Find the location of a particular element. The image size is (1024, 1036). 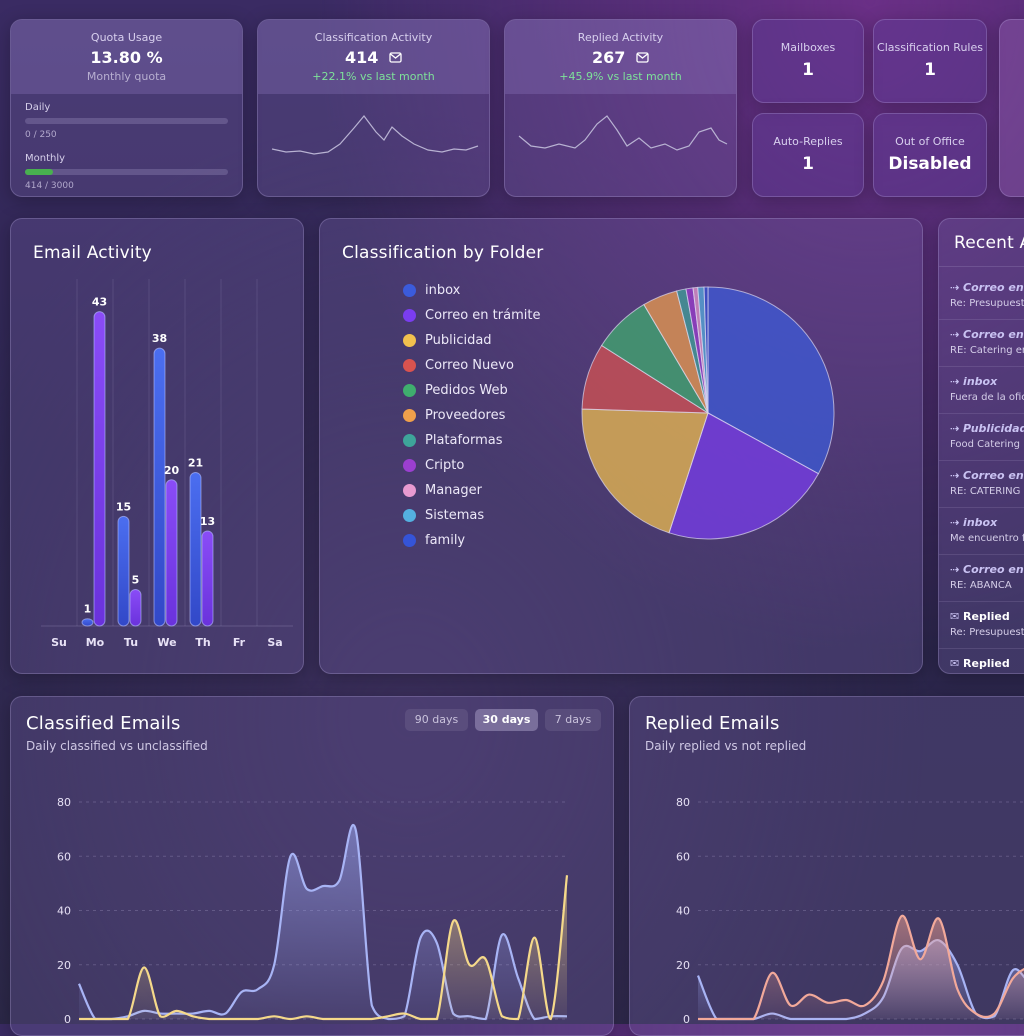

recent-activity-item: ⇢ Publicidad Food Catering is located at coordinates (981, 437).